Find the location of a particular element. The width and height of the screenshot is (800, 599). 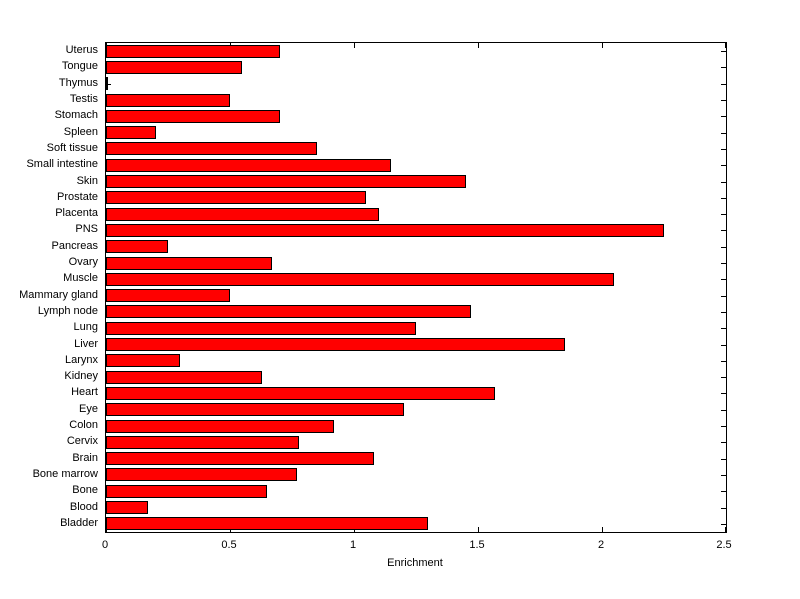

x-tick-label-1.5: 1.5 is located at coordinates (477, 545).